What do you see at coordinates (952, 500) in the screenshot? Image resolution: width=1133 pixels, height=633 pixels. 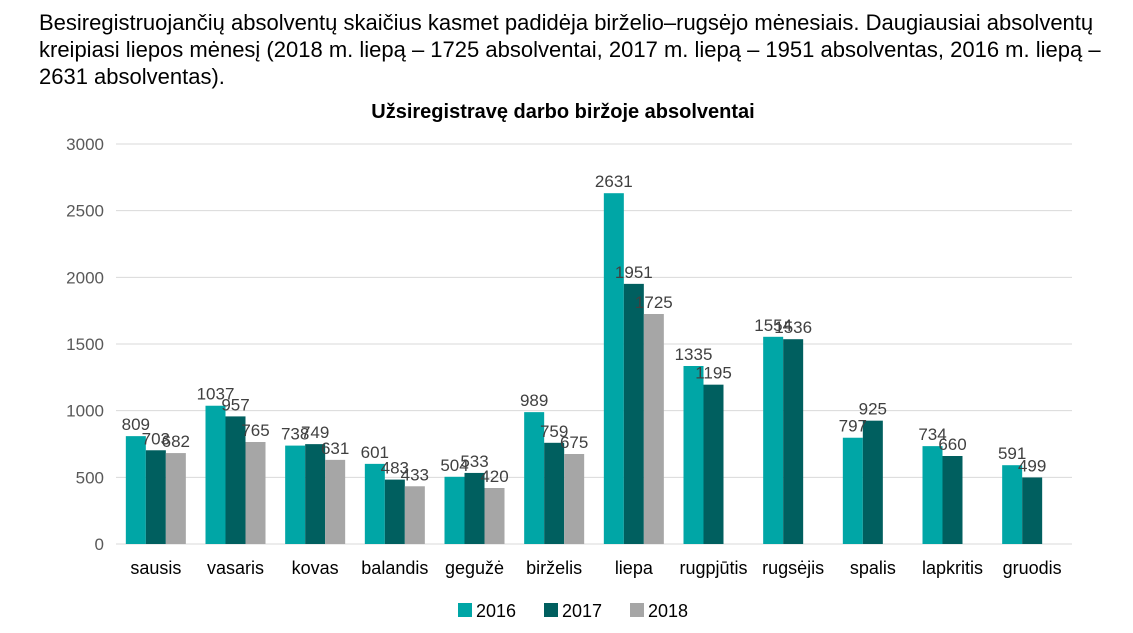 I see `bar-2017-lapkritis` at bounding box center [952, 500].